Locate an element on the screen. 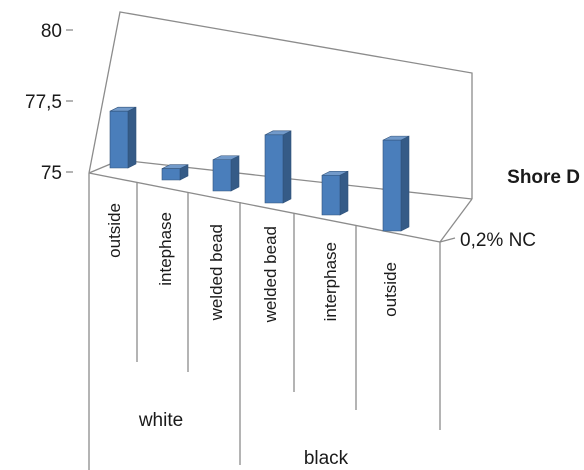 The height and width of the screenshot is (470, 584). y-tick-label-80: 80 is located at coordinates (51, 31).